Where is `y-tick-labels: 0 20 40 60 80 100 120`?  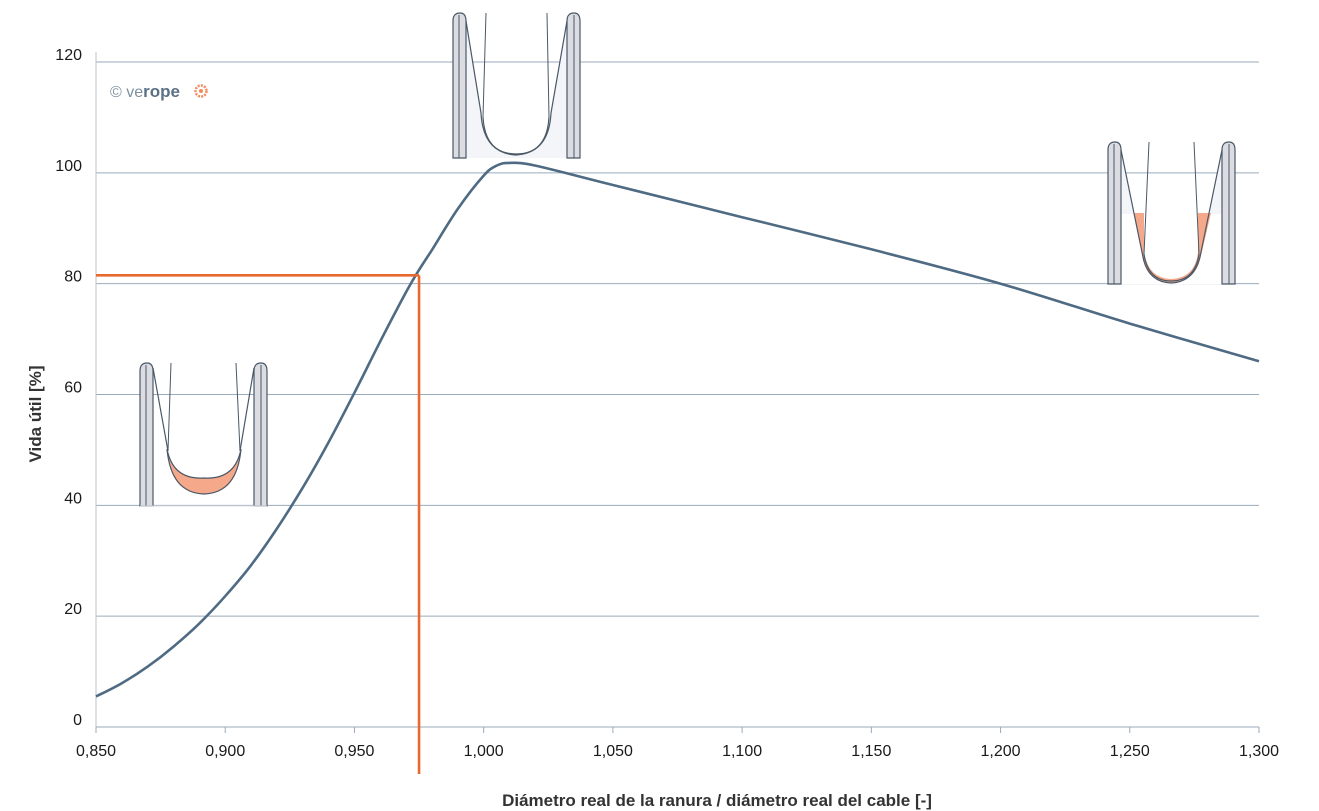
y-tick-labels: 0 20 40 60 80 100 120 is located at coordinates (68, 388).